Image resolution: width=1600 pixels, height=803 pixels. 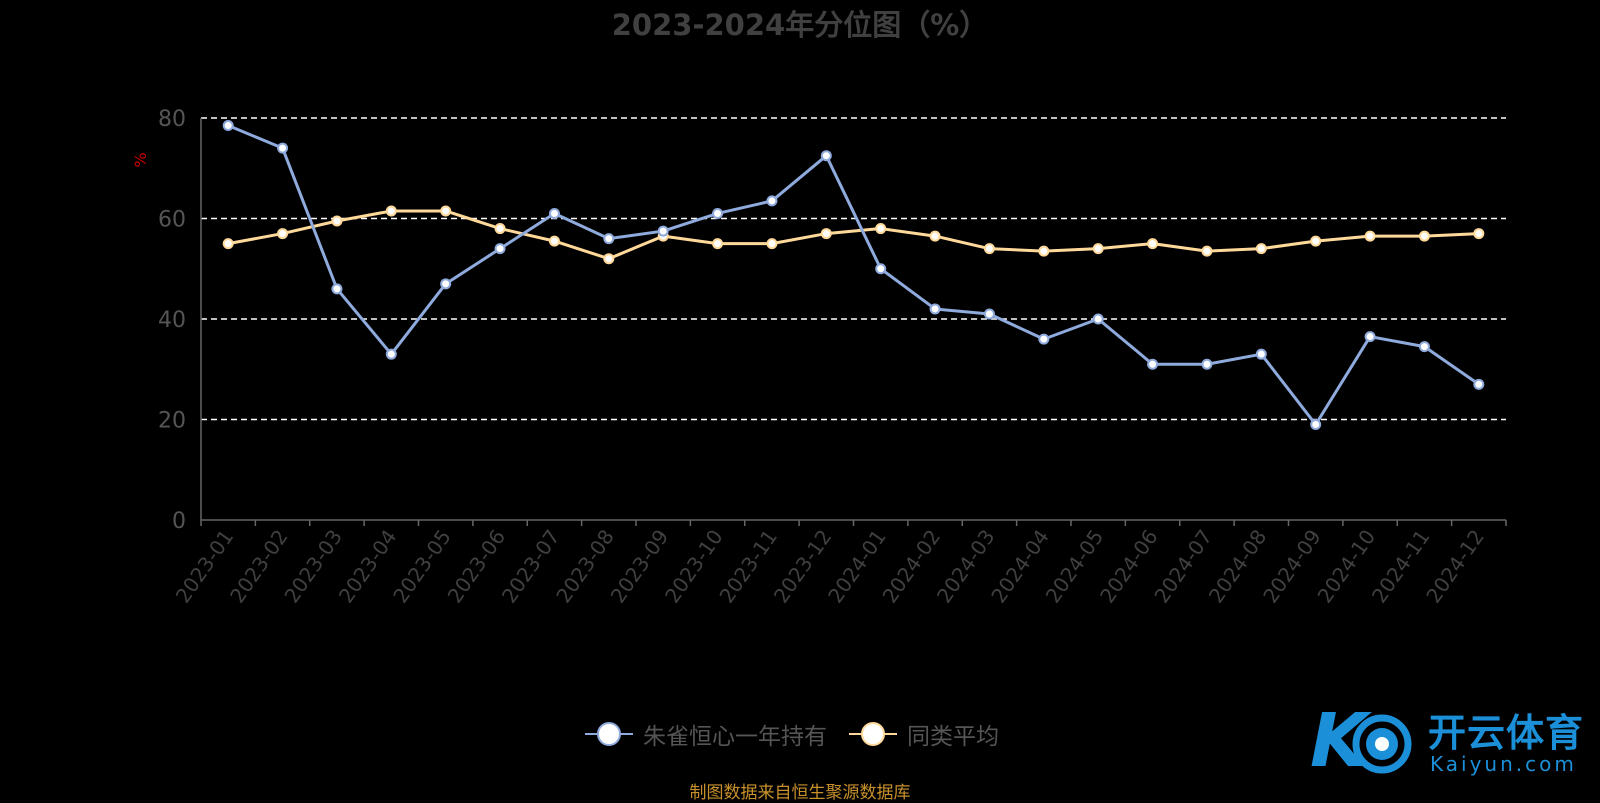 What do you see at coordinates (953, 737) in the screenshot?
I see `legend-label-average: 同类平均` at bounding box center [953, 737].